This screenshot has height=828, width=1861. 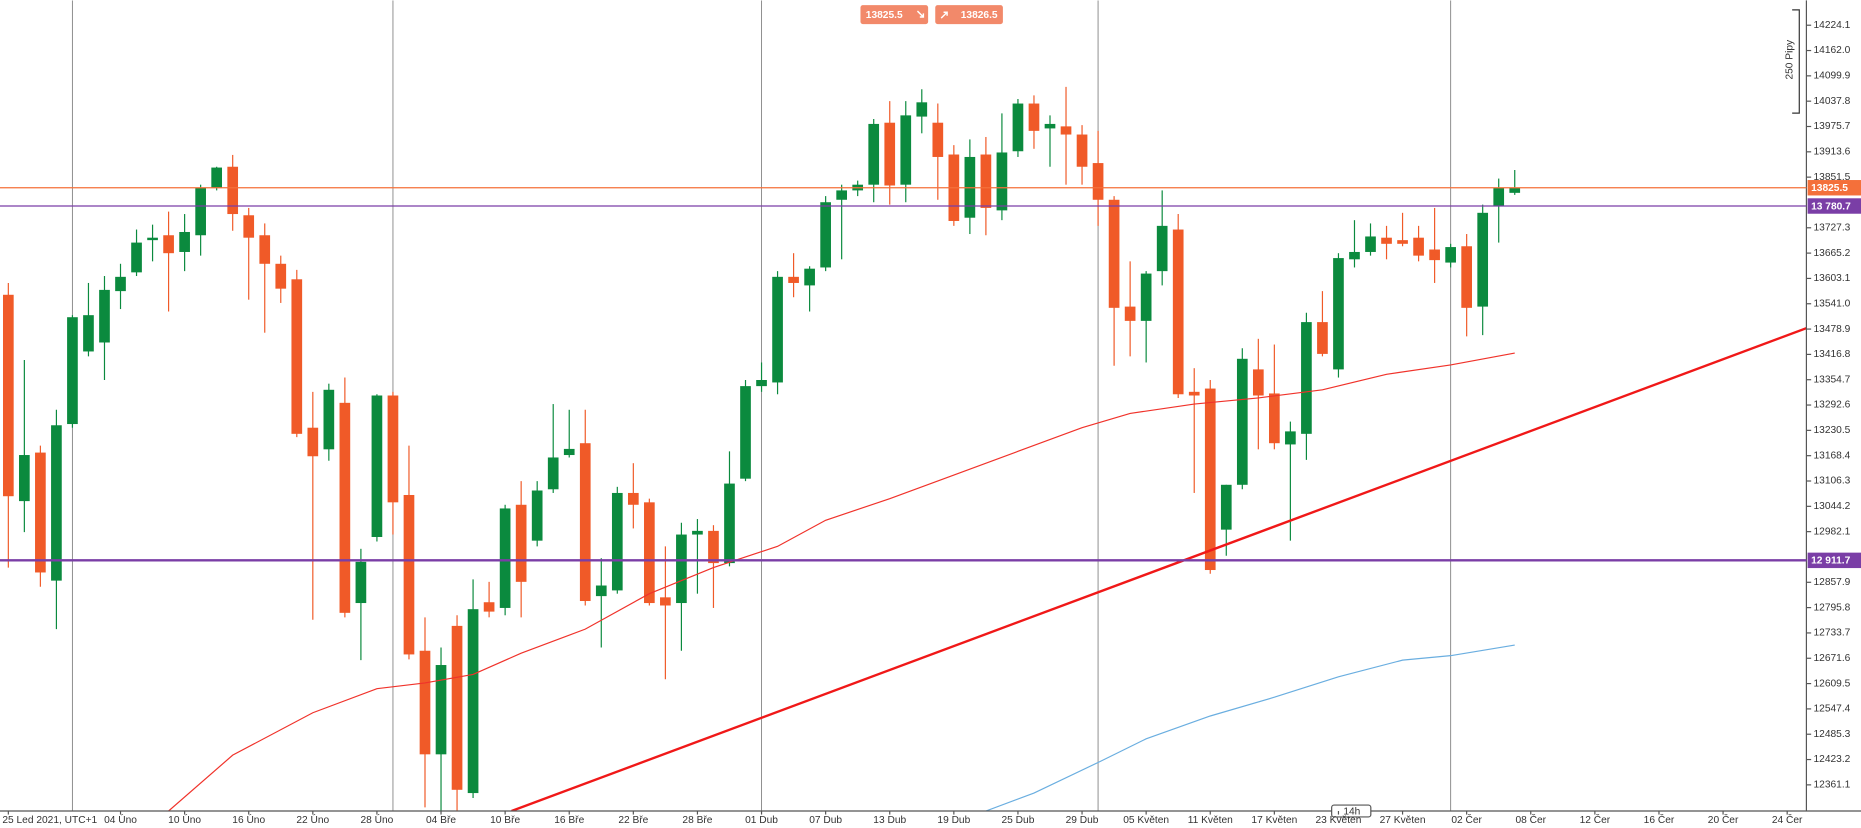 I want to click on y-tick-label: 12733.7, so click(x=1832, y=633).